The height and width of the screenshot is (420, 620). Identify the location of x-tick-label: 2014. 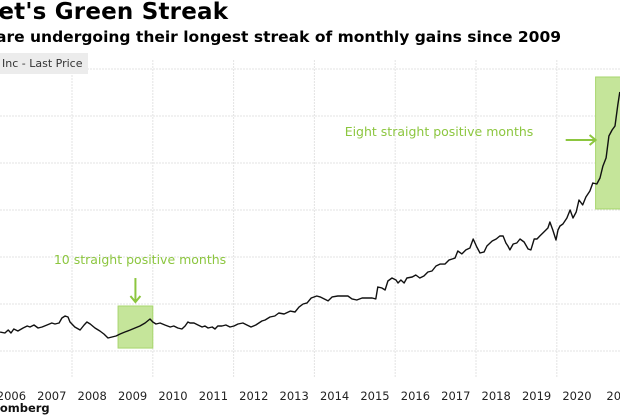
(334, 396).